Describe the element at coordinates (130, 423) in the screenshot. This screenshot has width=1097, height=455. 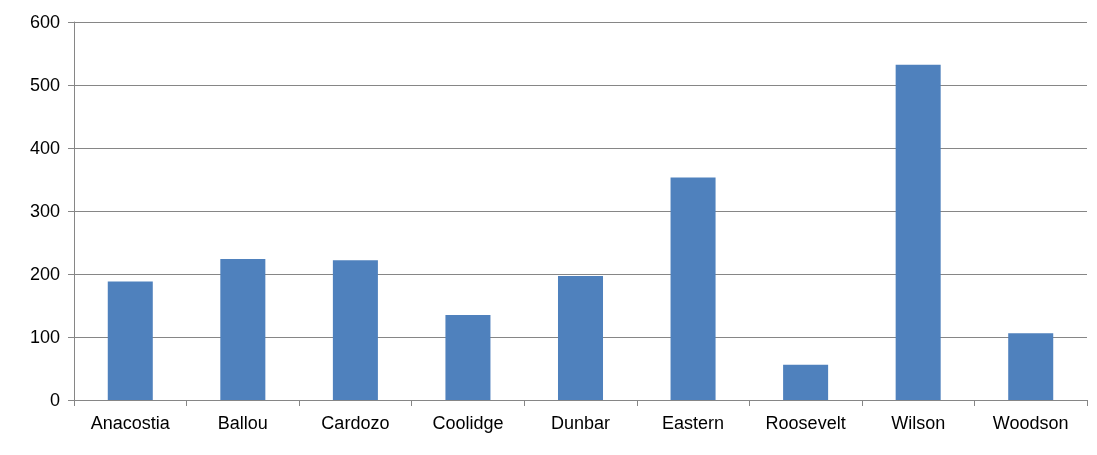
I see `x-tick-label: Anacostia` at that location.